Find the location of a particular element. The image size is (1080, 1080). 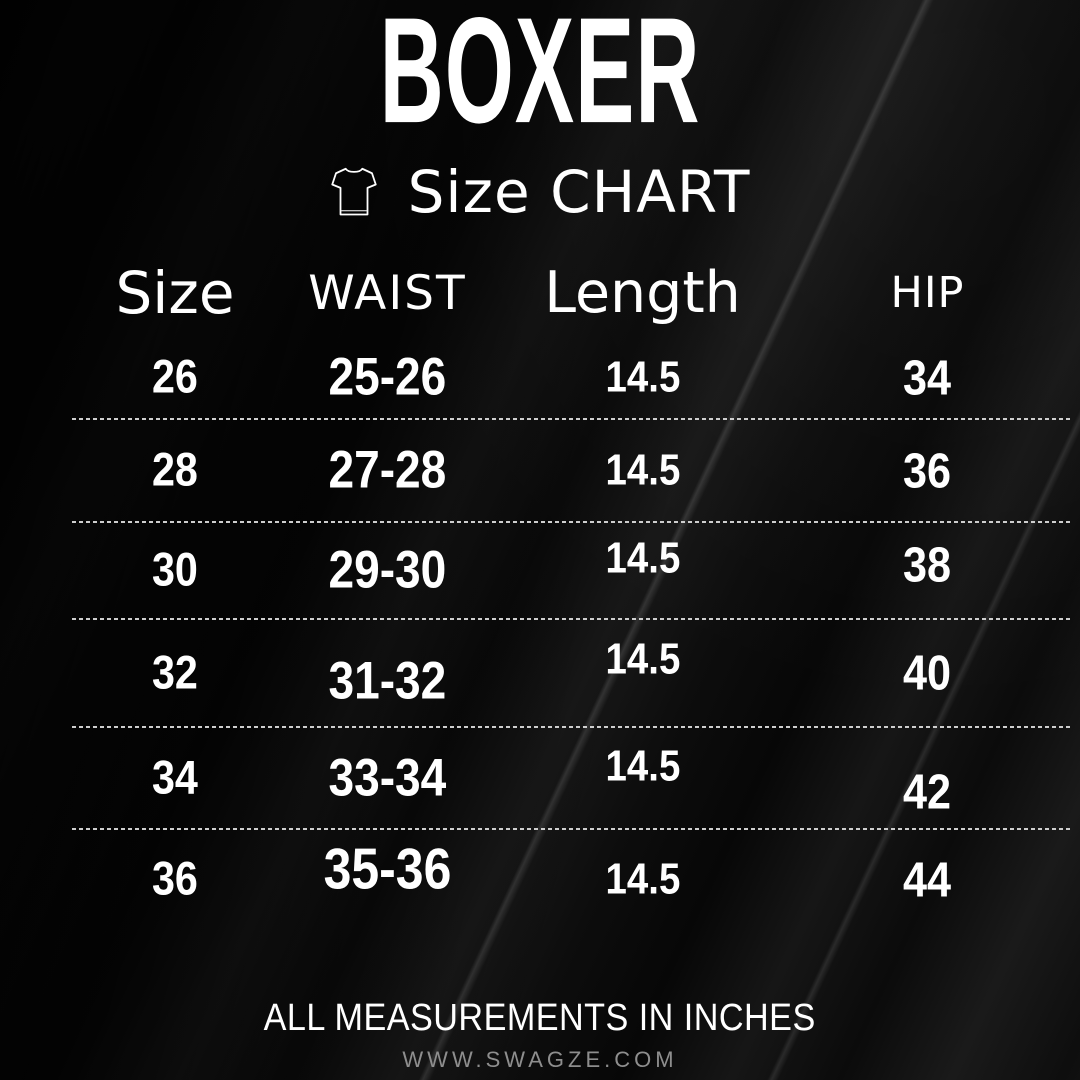

cell-hip: 38 is located at coordinates (927, 563).